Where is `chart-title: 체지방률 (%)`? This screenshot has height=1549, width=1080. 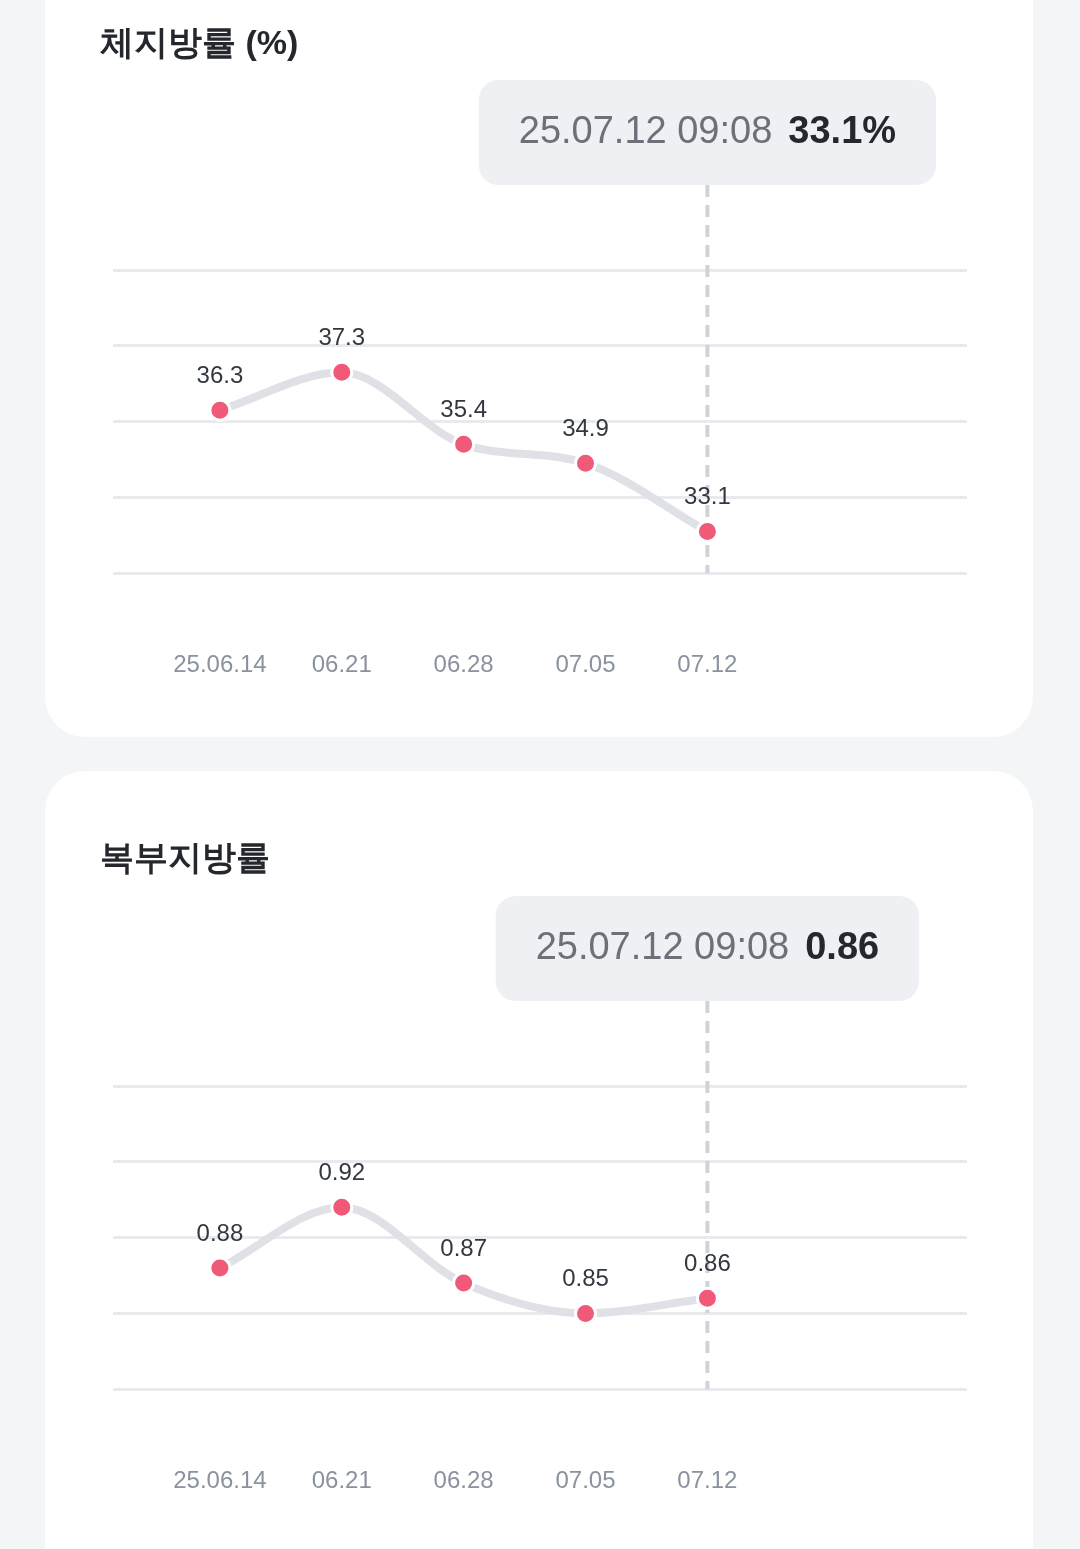 chart-title: 체지방률 (%) is located at coordinates (199, 42).